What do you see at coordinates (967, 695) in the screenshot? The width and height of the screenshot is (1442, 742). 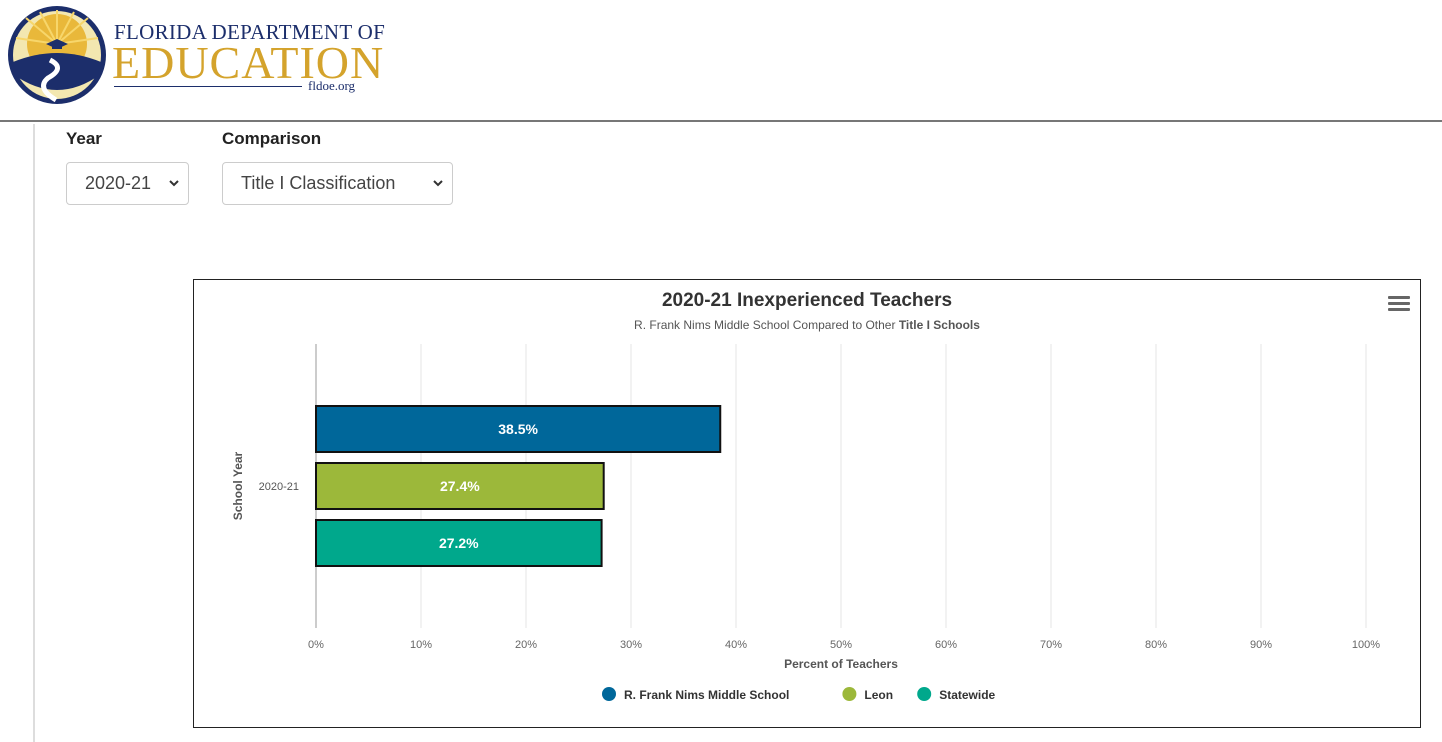 I see `legend-item-label: Statewide` at bounding box center [967, 695].